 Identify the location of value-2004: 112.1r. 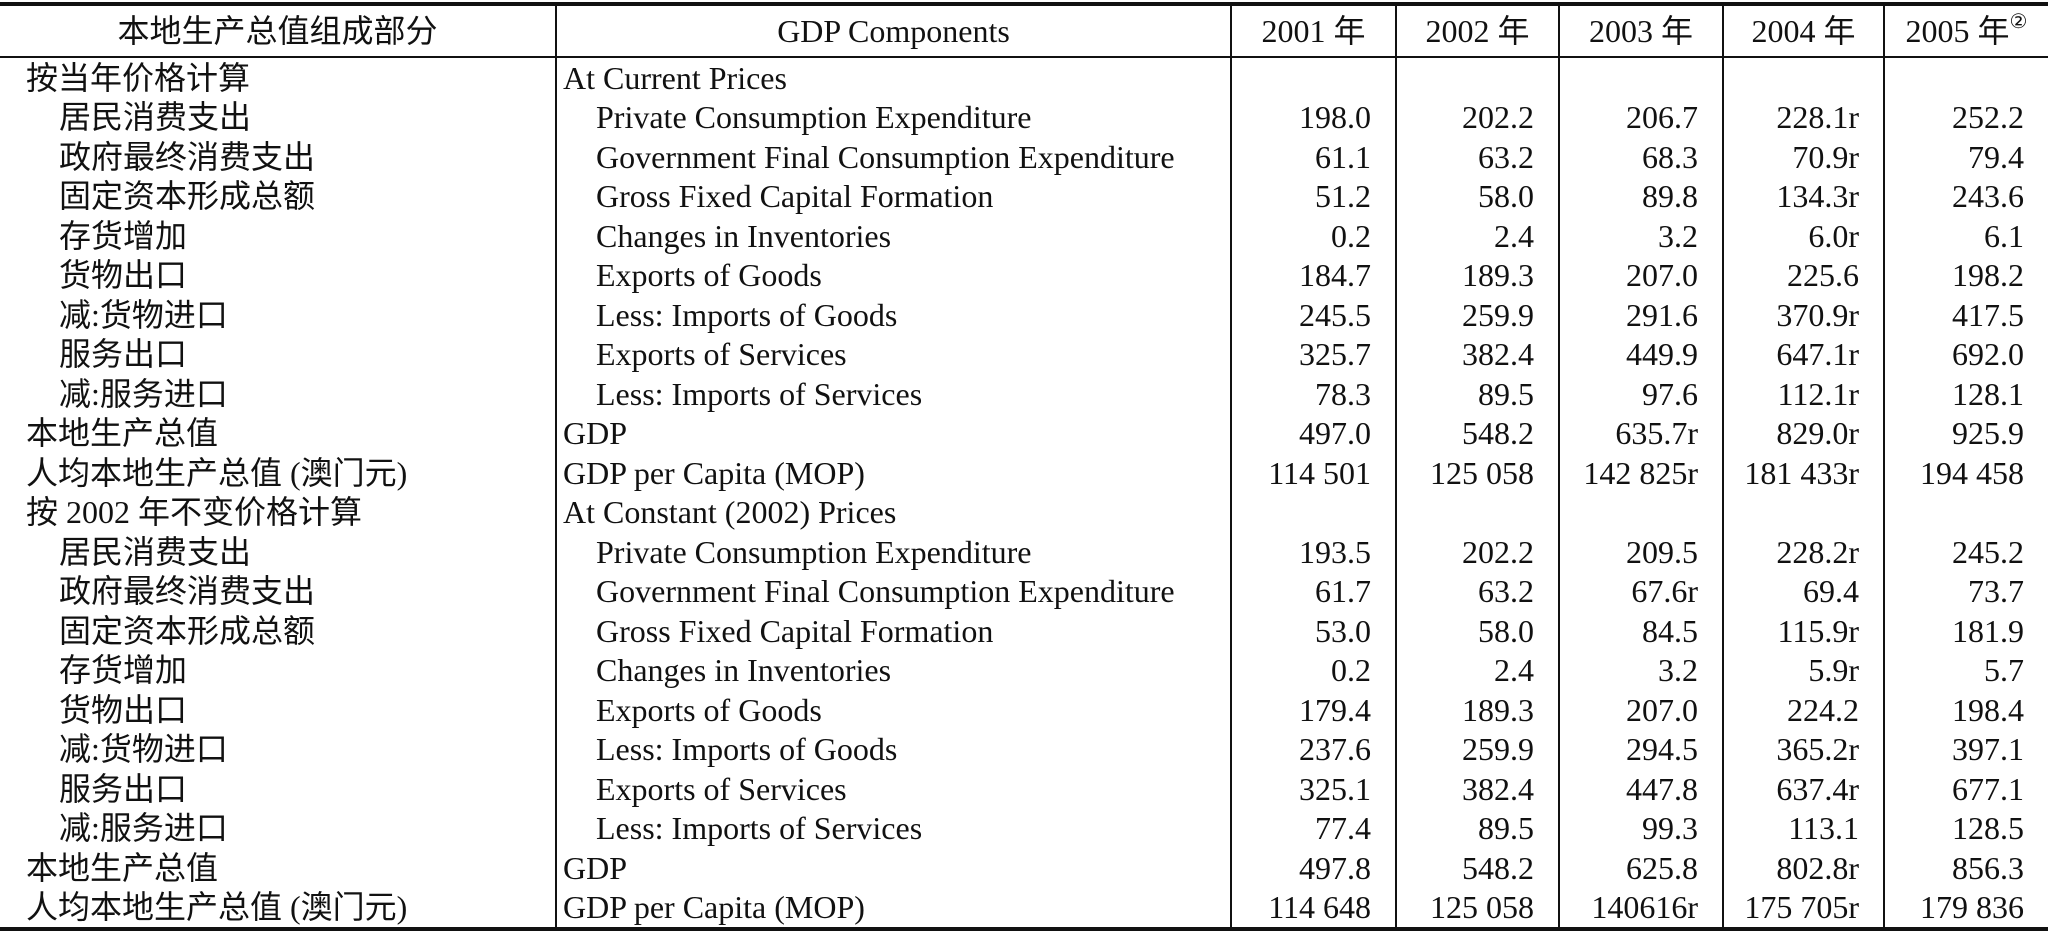
(1802, 394).